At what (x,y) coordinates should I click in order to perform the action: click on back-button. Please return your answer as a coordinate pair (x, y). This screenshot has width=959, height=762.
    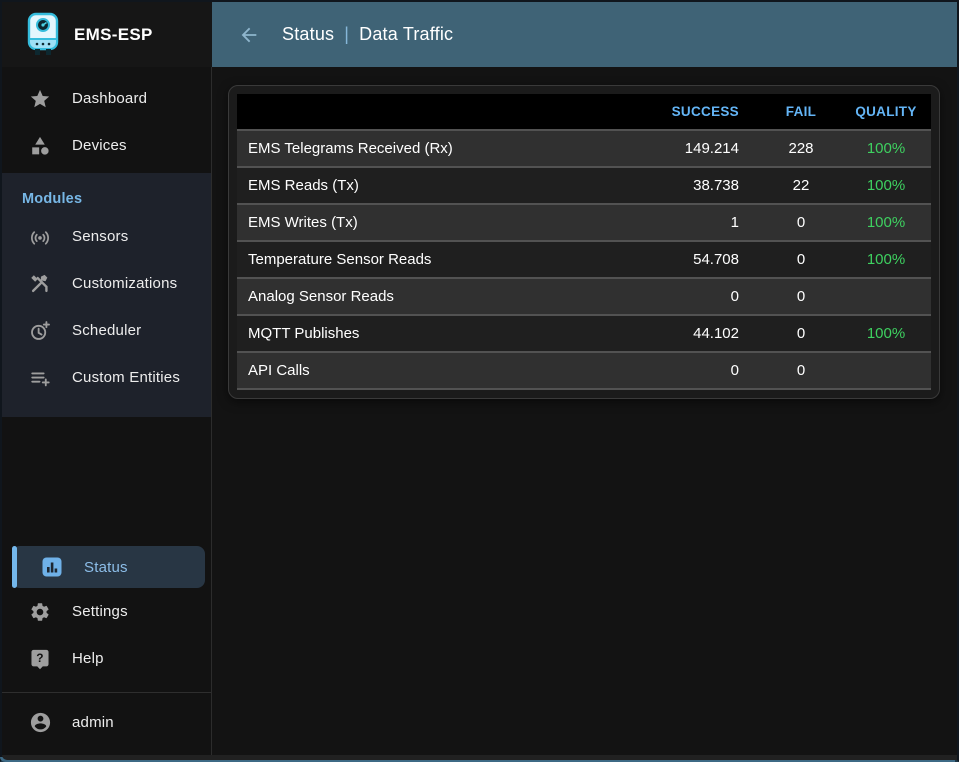
    Looking at the image, I should click on (249, 35).